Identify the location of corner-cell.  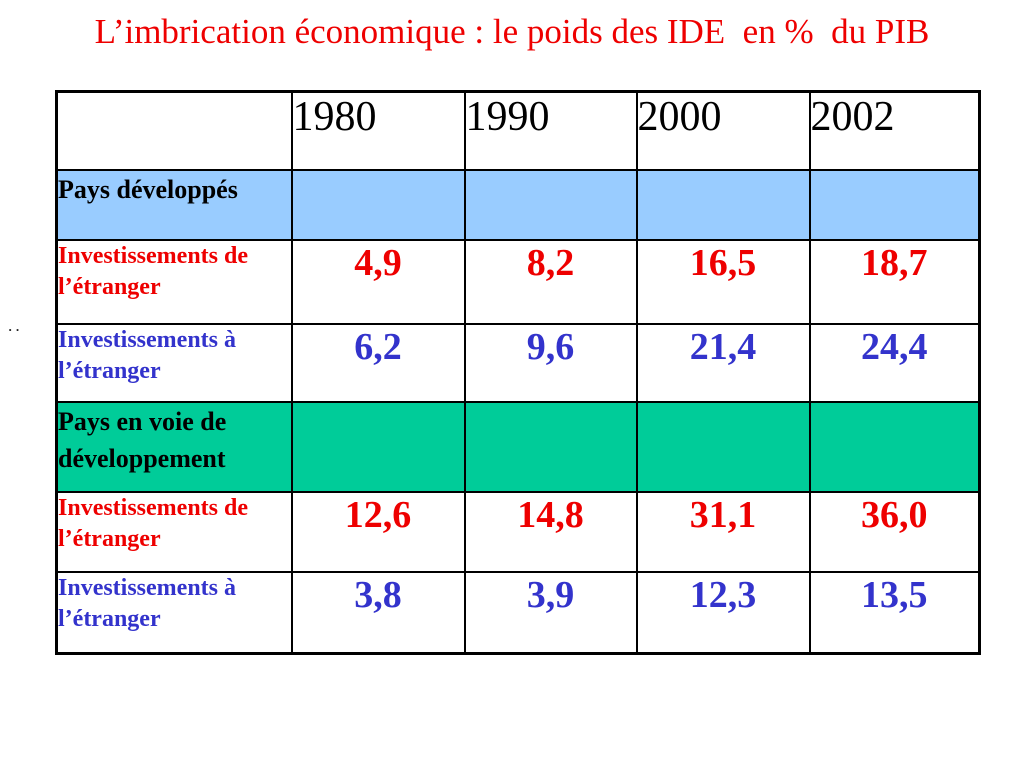
(174, 130).